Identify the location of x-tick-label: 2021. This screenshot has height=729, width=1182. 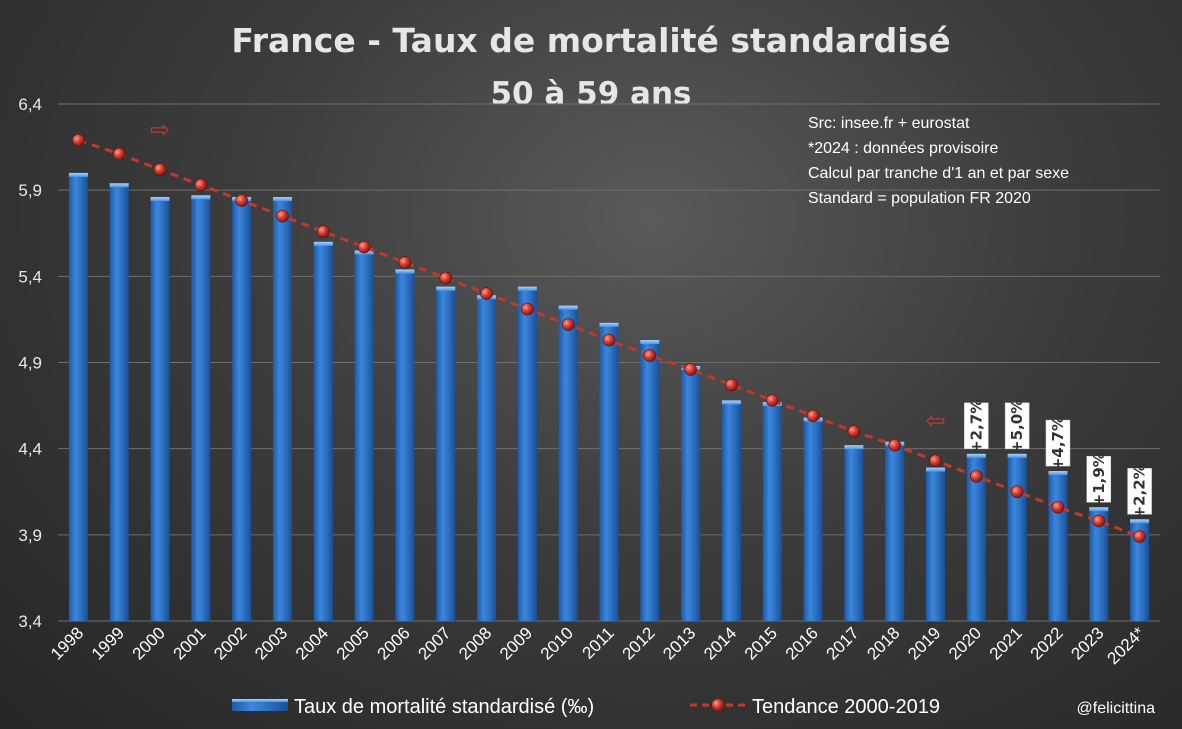
(1006, 643).